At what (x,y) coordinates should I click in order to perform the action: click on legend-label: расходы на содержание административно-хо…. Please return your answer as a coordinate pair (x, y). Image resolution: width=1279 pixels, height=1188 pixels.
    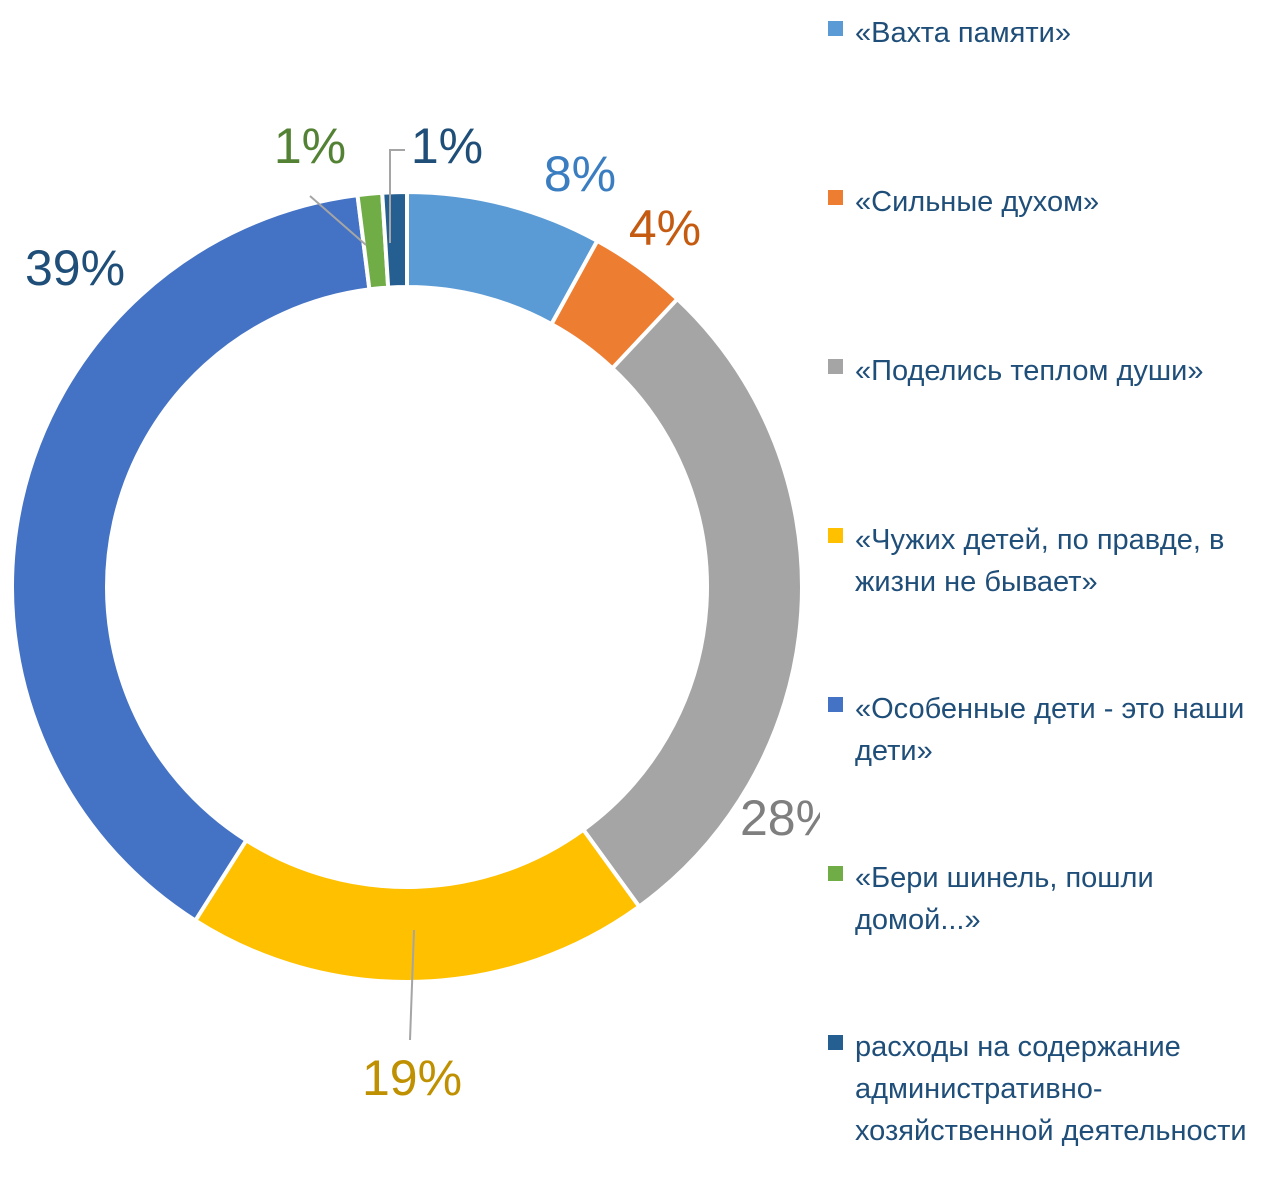
    Looking at the image, I should click on (1051, 1089).